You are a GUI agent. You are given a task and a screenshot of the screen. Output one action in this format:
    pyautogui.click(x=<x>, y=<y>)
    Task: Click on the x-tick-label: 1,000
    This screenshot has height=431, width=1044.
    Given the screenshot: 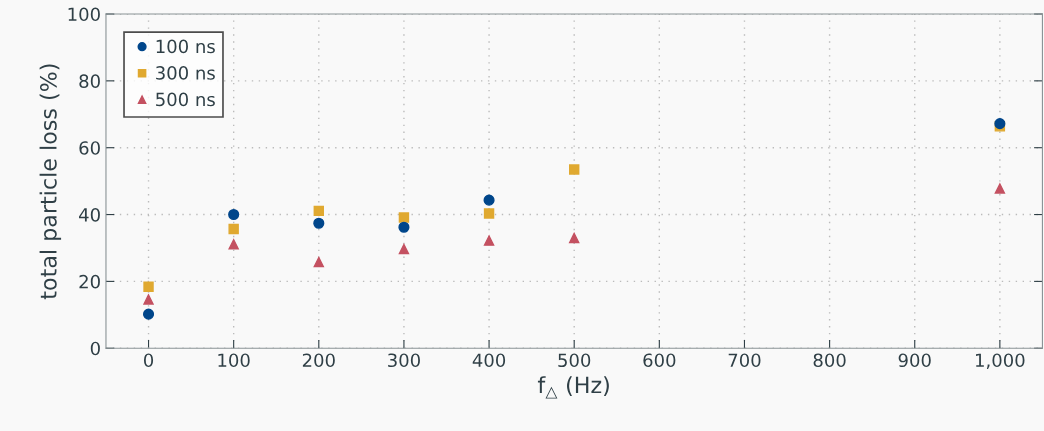 What is the action you would take?
    pyautogui.click(x=1000, y=361)
    